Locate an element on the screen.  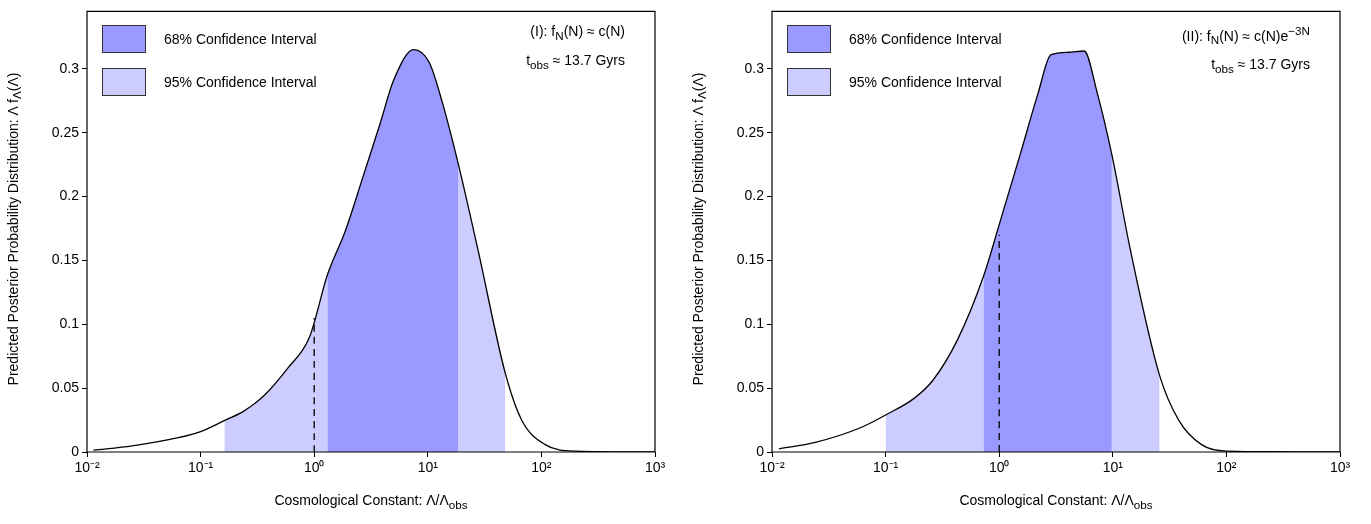
annotation: (I): f$_{N}$(N) ≈ c(N) is located at coordinates (577, 33).